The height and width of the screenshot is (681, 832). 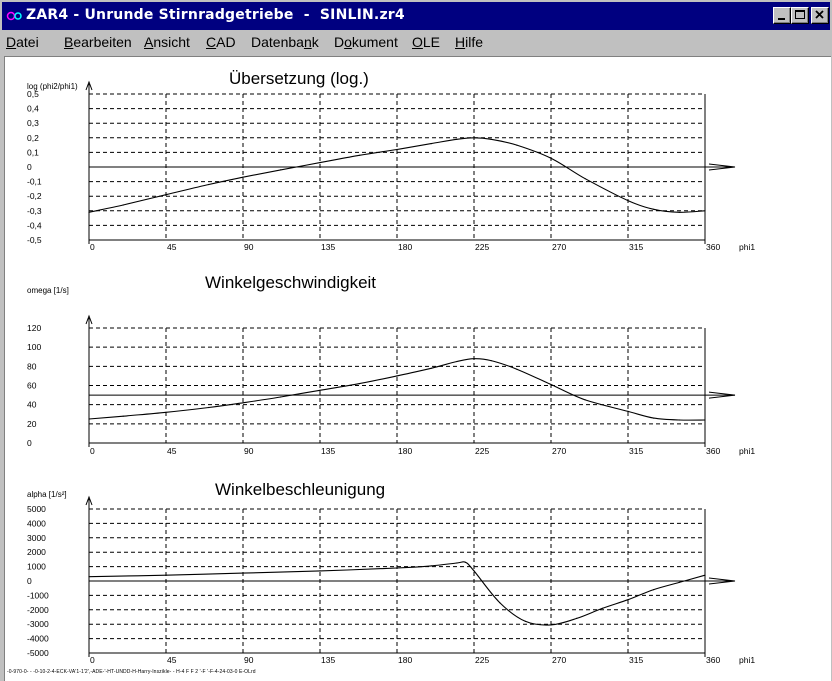 What do you see at coordinates (22, 42) in the screenshot?
I see `menu-datei: Datei` at bounding box center [22, 42].